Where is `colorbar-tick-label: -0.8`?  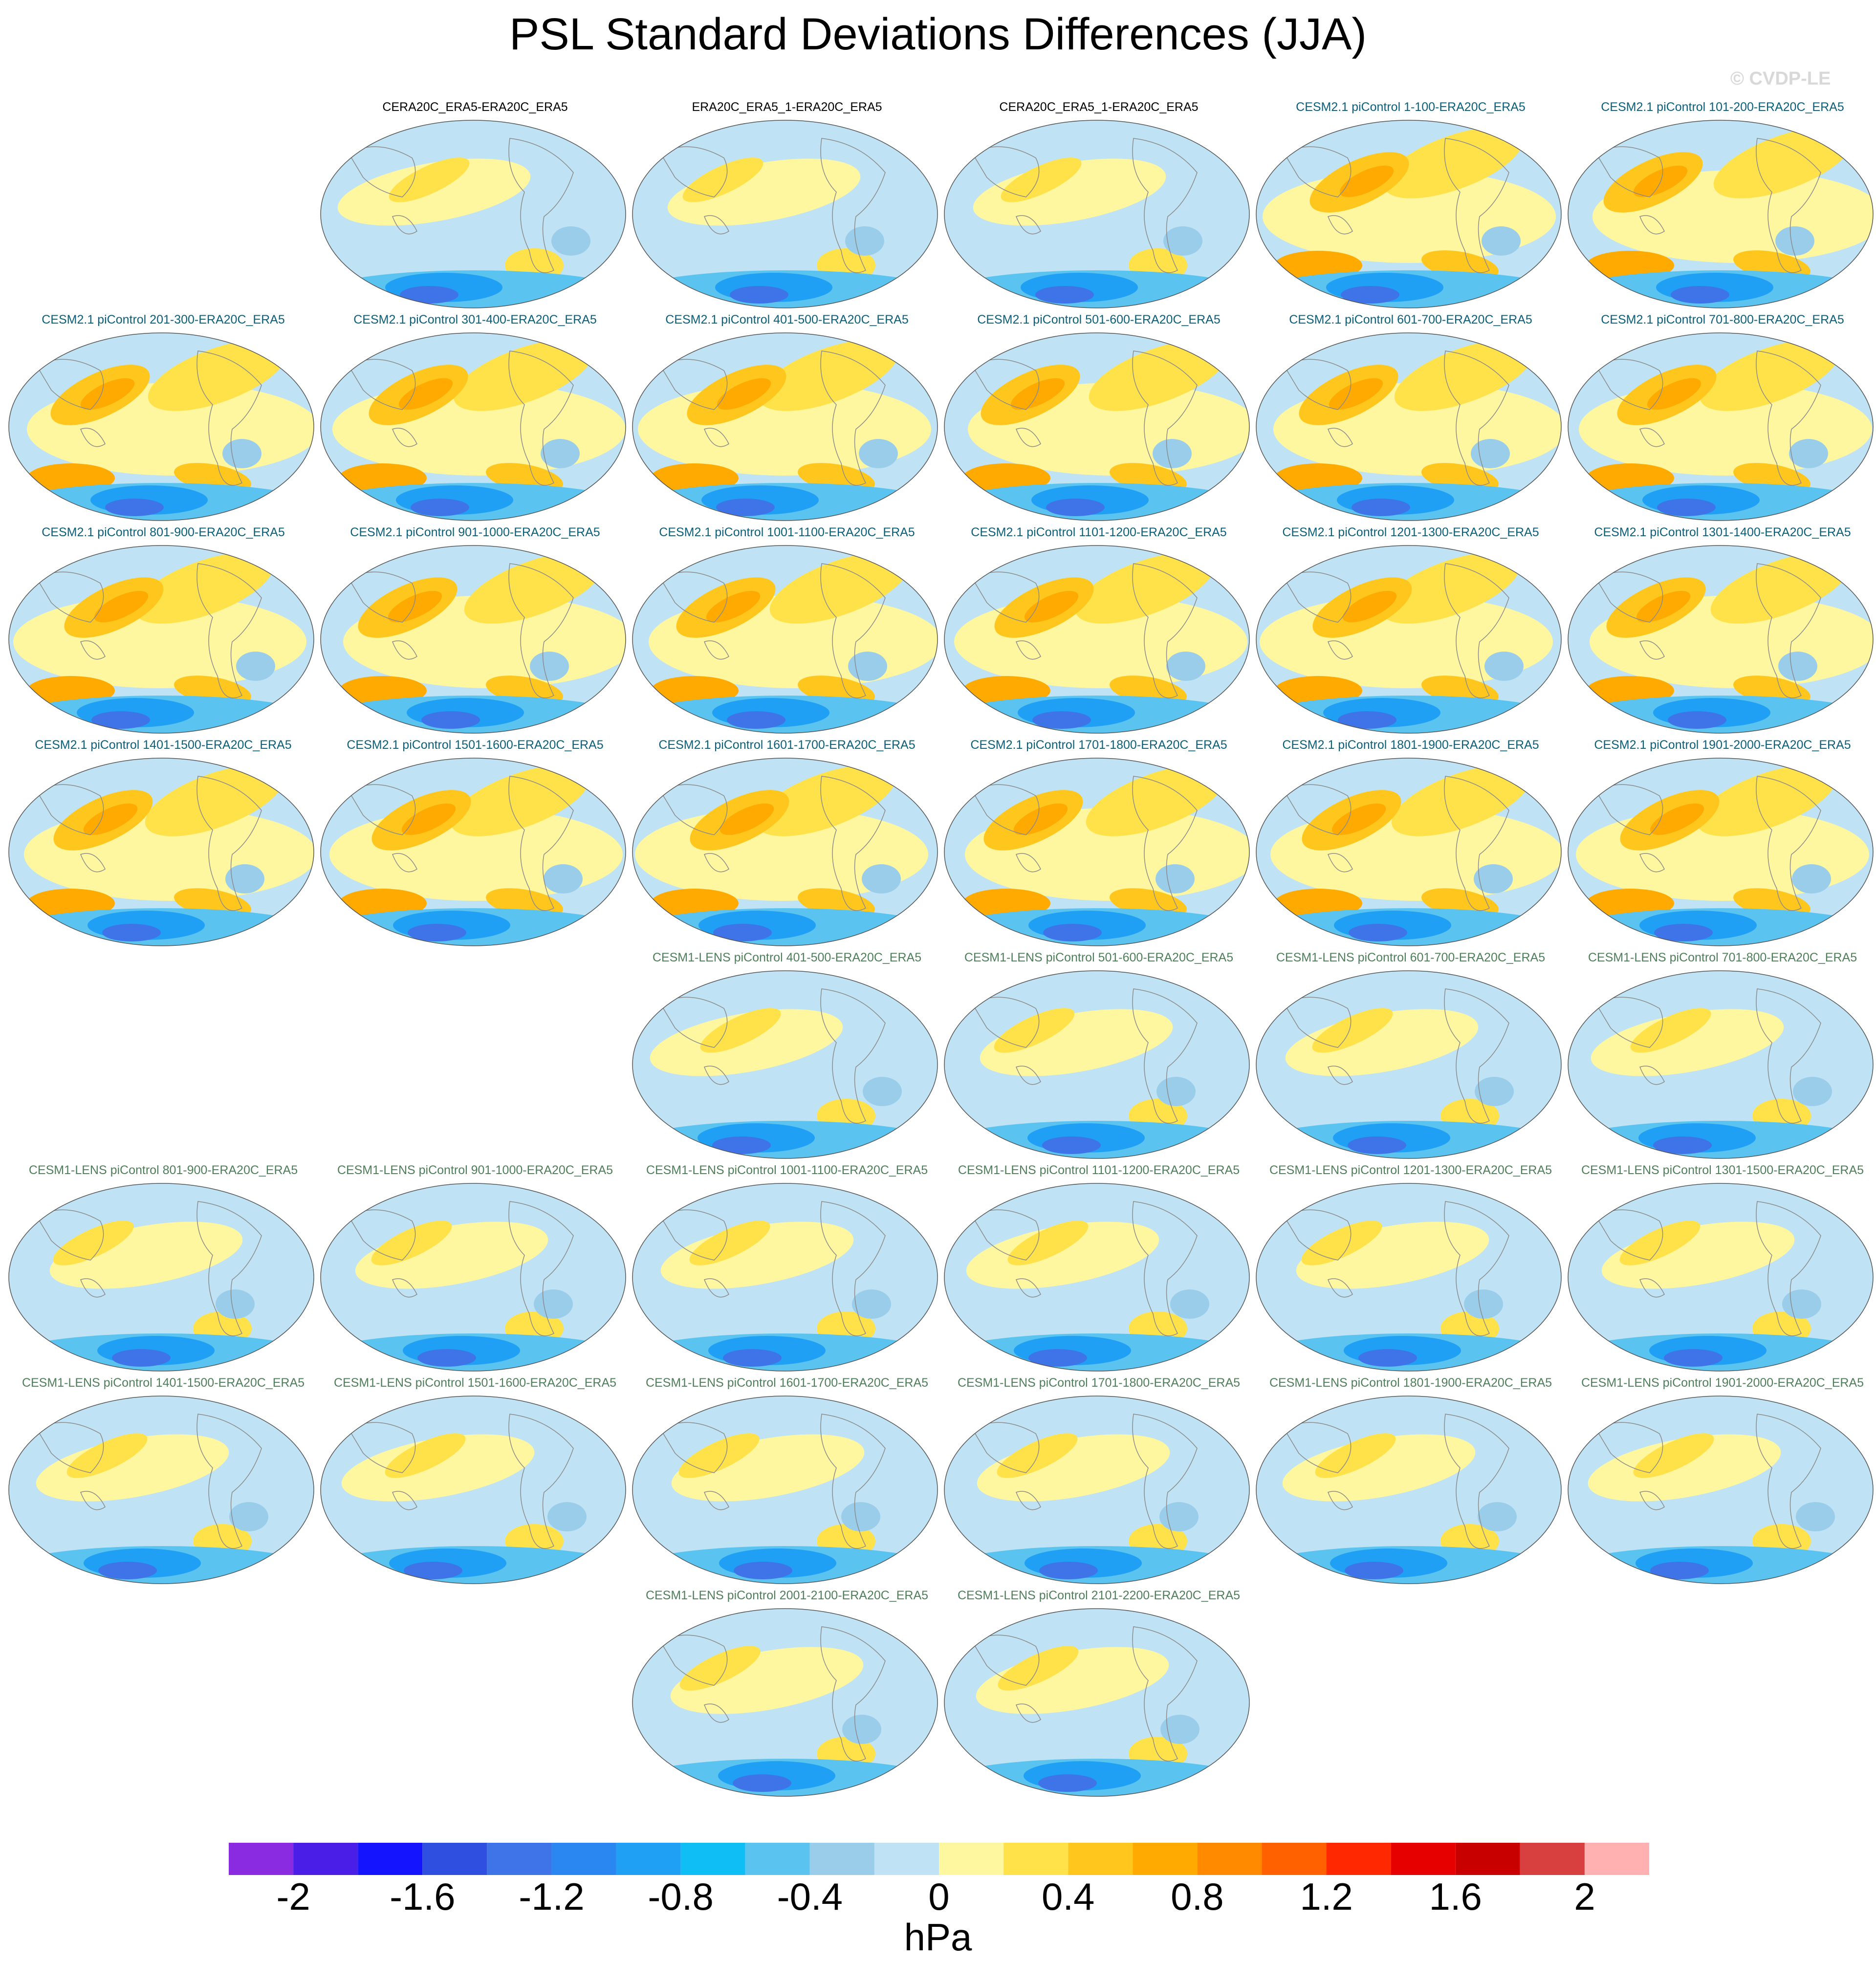 colorbar-tick-label: -0.8 is located at coordinates (681, 1896).